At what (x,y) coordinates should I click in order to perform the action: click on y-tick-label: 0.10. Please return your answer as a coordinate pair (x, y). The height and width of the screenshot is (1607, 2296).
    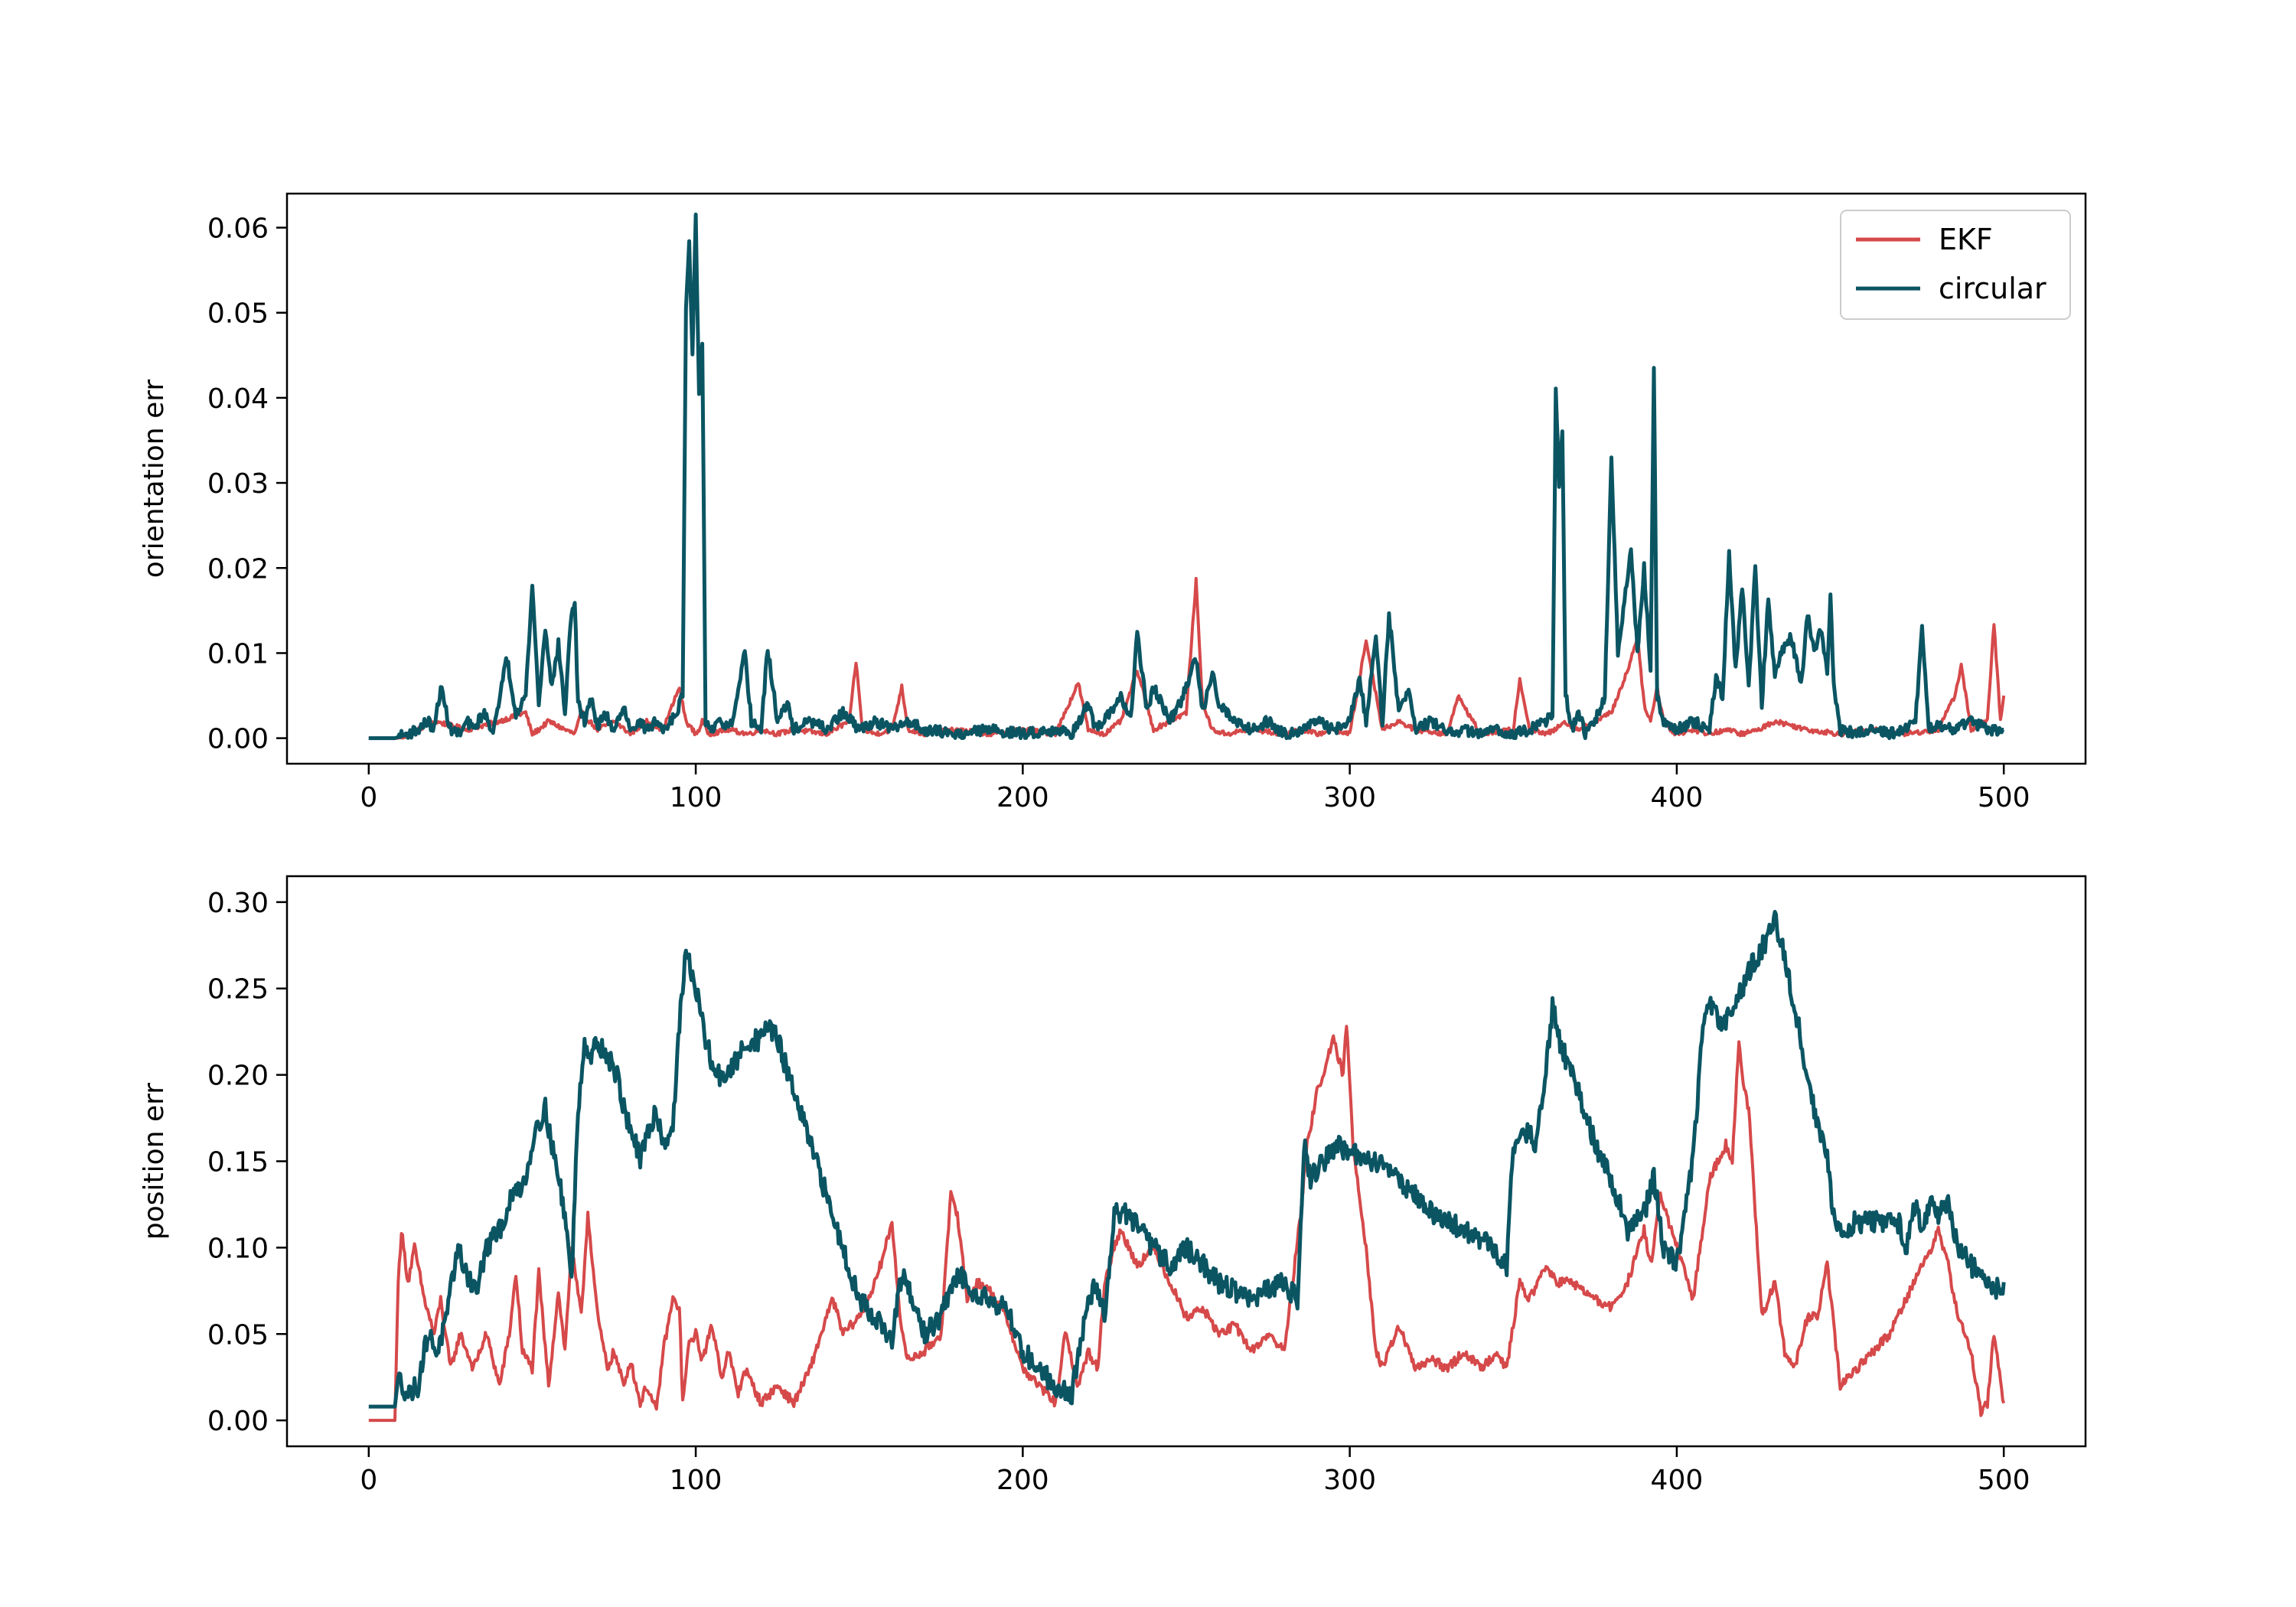
    Looking at the image, I should click on (238, 1248).